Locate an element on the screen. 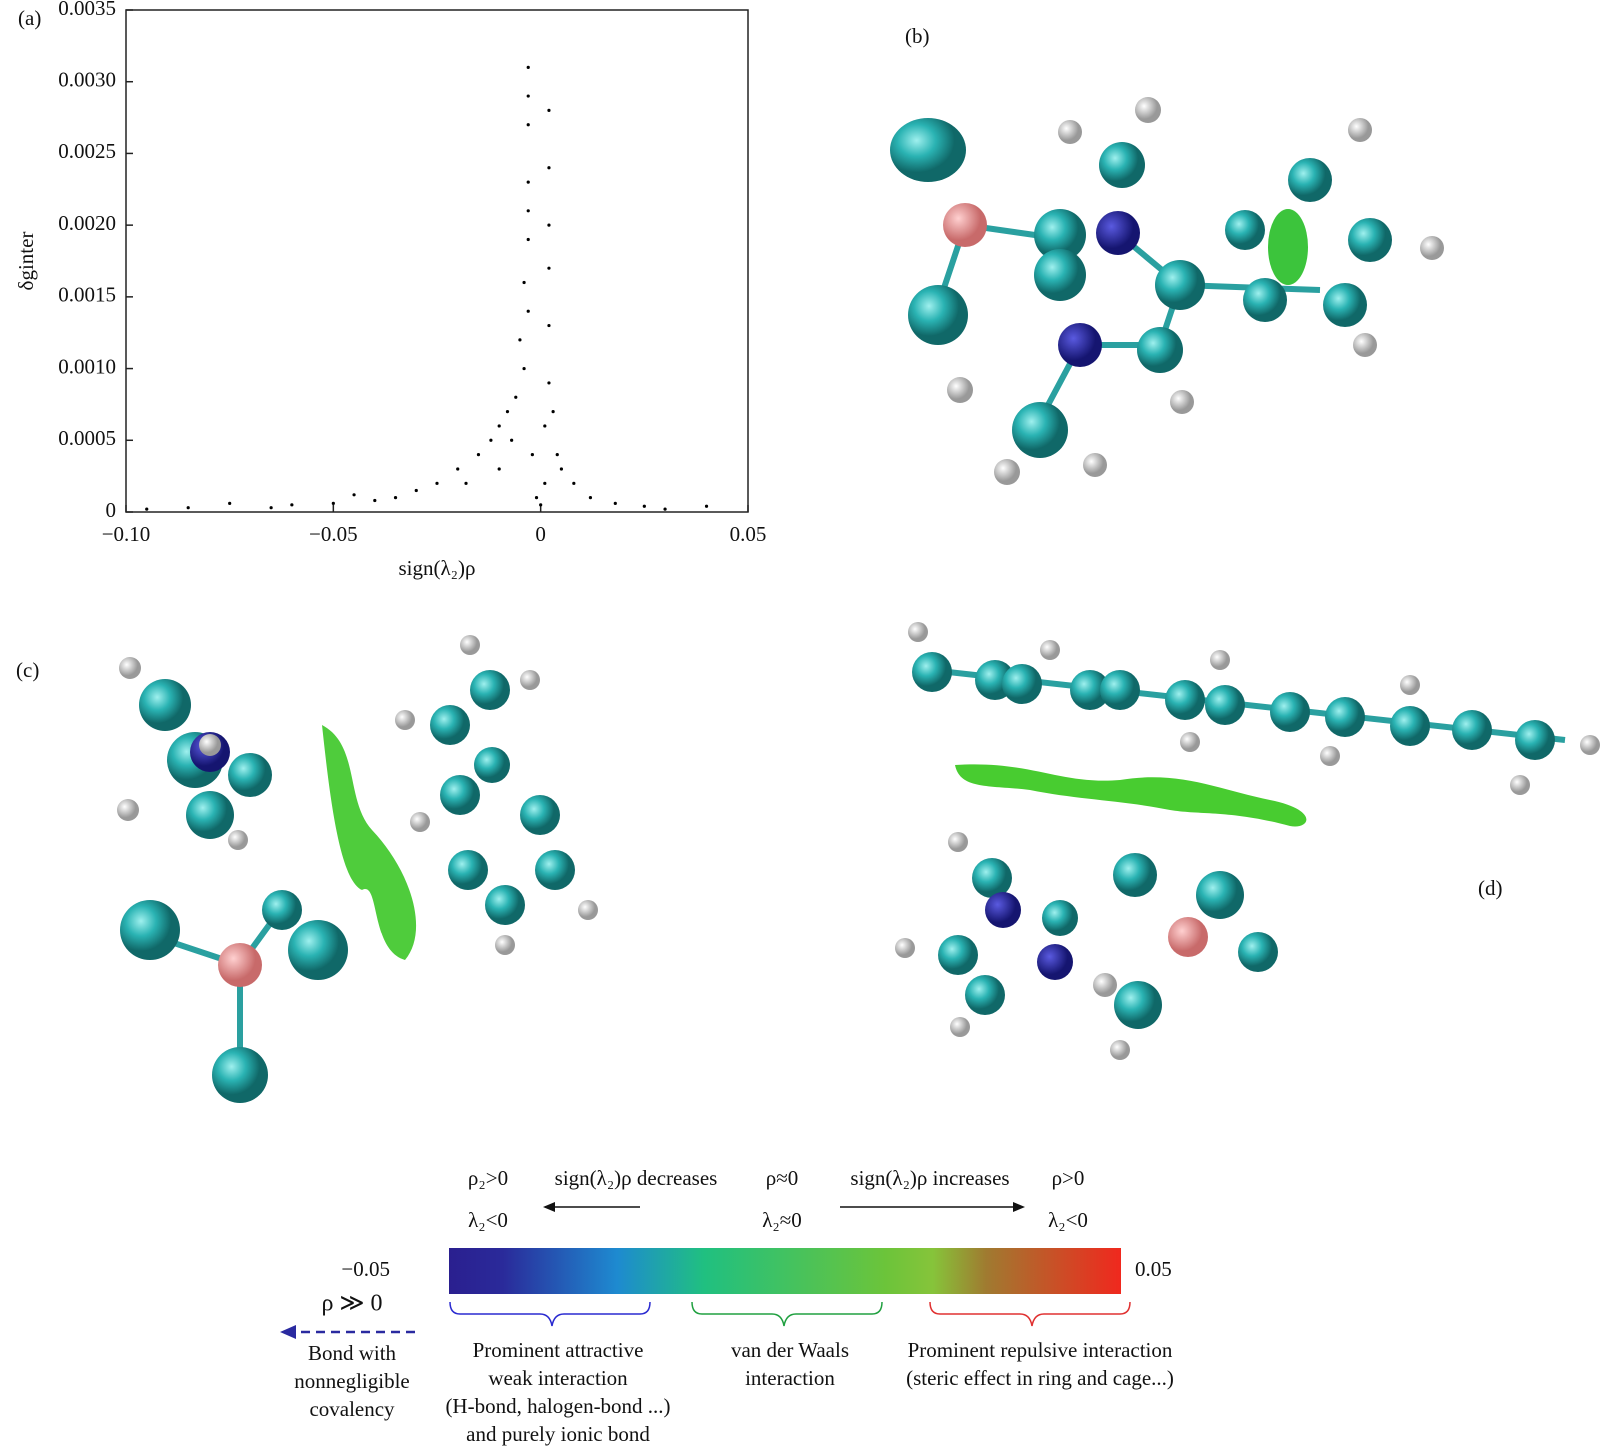 Image resolution: width=1600 pixels, height=1450 pixels. panel-label: (b) is located at coordinates (917, 36).